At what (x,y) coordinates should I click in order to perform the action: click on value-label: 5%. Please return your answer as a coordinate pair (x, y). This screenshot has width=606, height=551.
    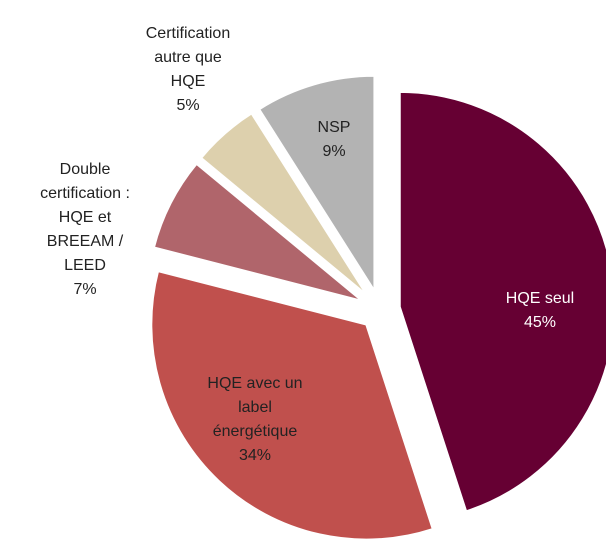
    Looking at the image, I should click on (188, 105).